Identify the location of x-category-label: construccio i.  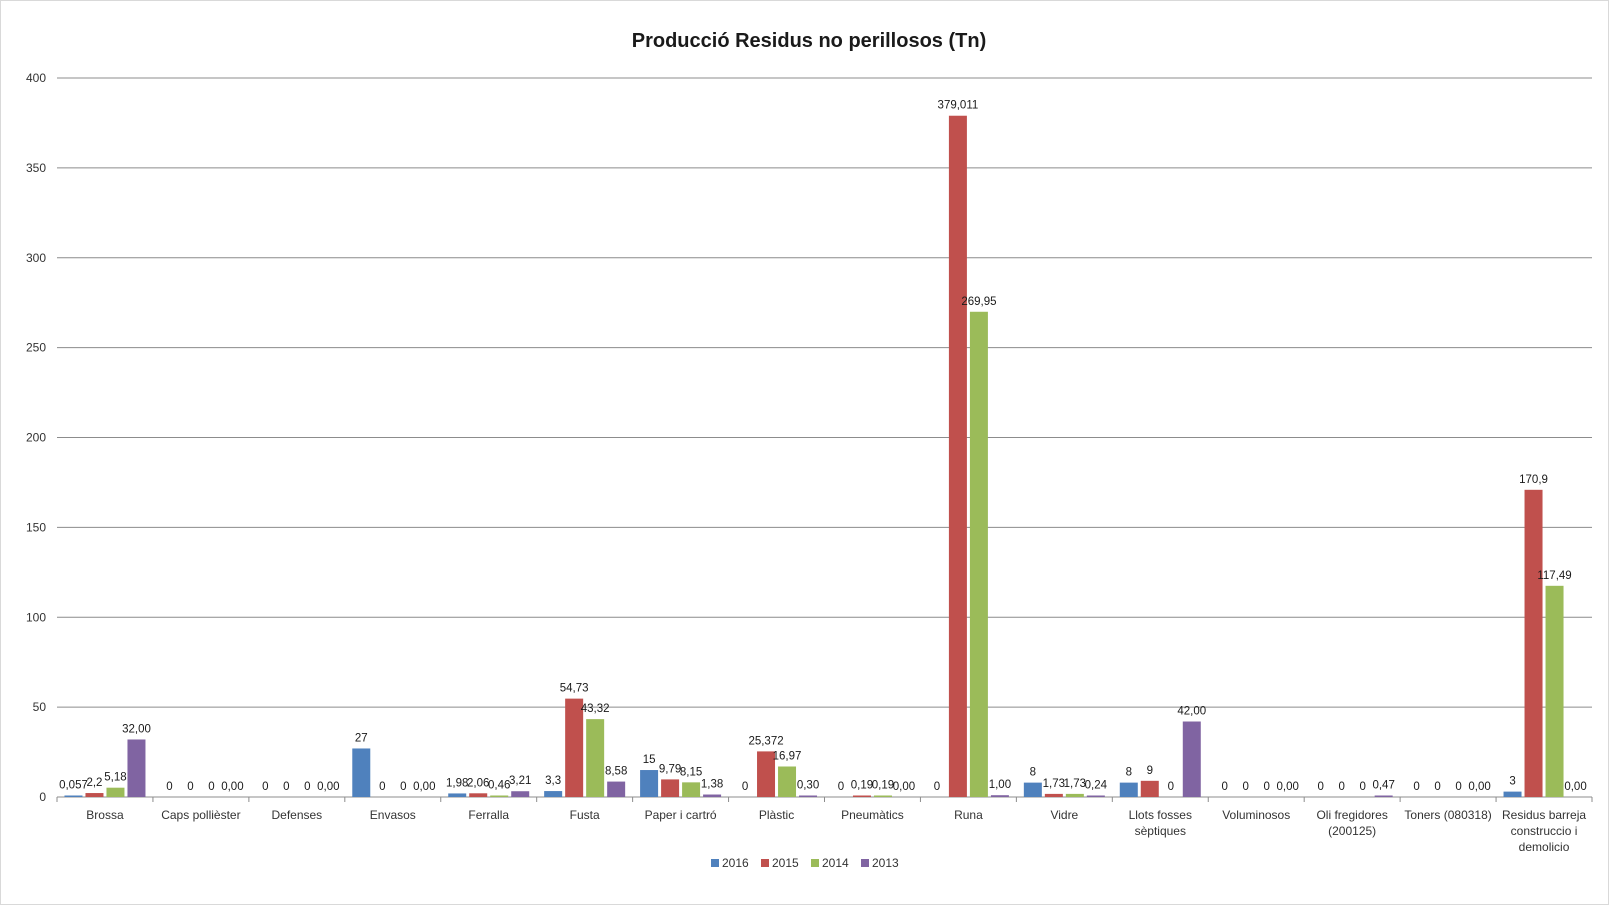
(1544, 831).